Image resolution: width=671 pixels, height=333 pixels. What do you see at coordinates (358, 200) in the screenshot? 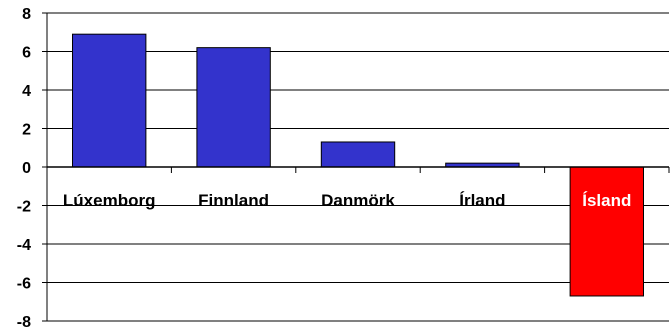
I see `category-label: Danmörk` at bounding box center [358, 200].